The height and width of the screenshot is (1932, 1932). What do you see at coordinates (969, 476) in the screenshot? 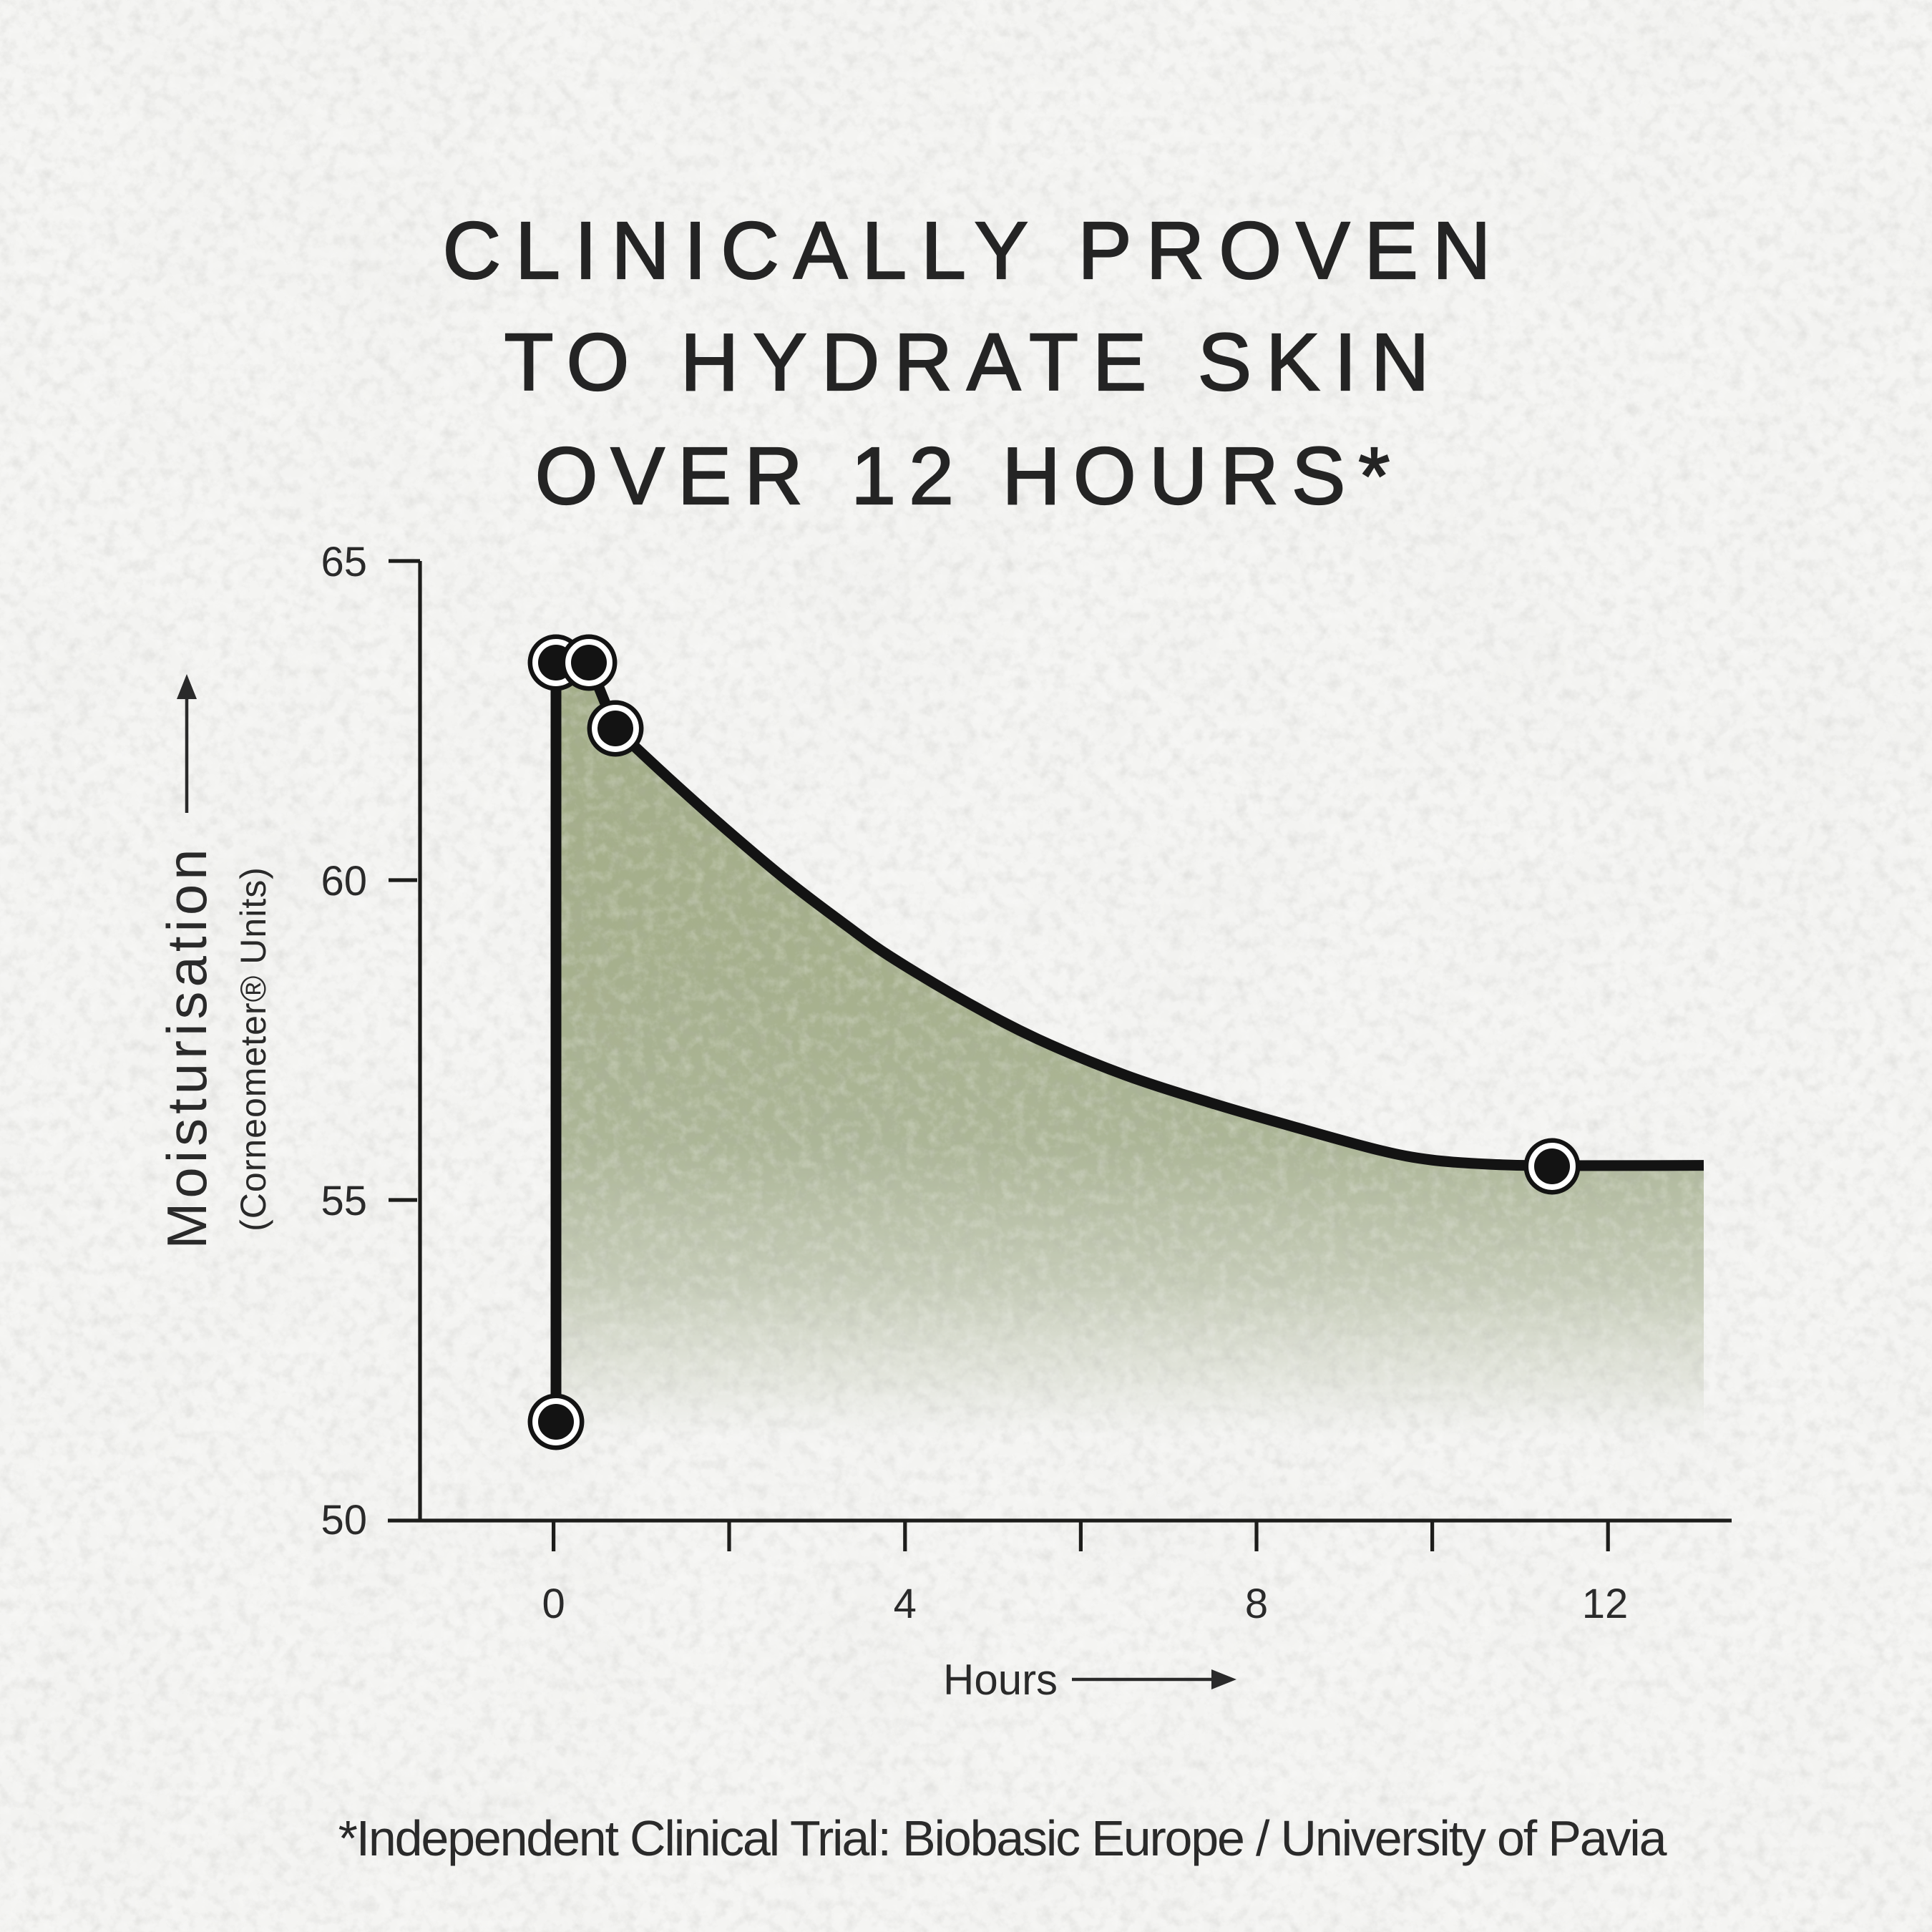
I see `svg-text: OVER 12 HOURS*` at bounding box center [969, 476].